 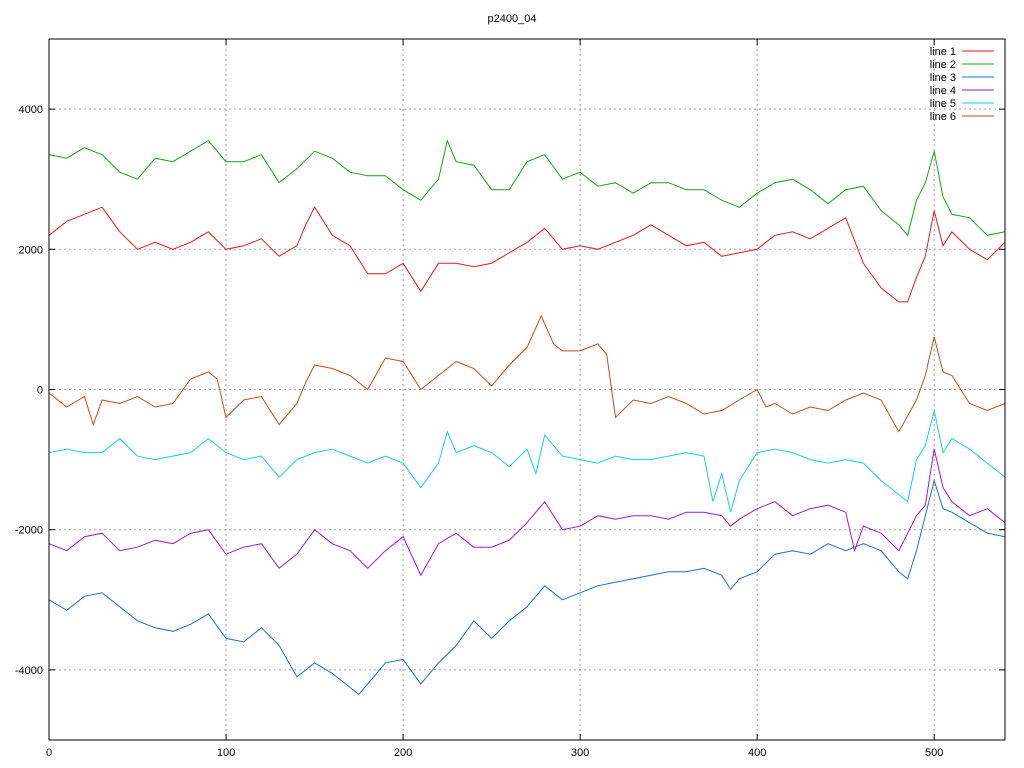 What do you see at coordinates (943, 104) in the screenshot?
I see `legend-label-5: line 5` at bounding box center [943, 104].